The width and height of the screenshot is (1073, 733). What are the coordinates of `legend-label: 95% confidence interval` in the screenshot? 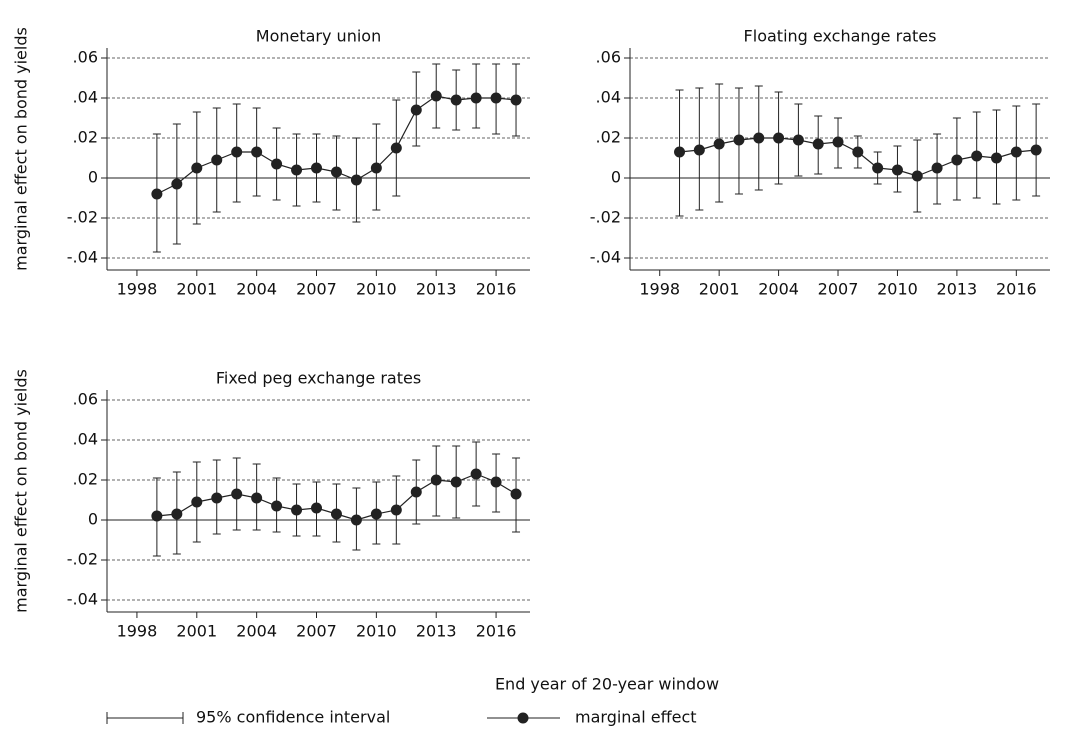 It's located at (293, 717).